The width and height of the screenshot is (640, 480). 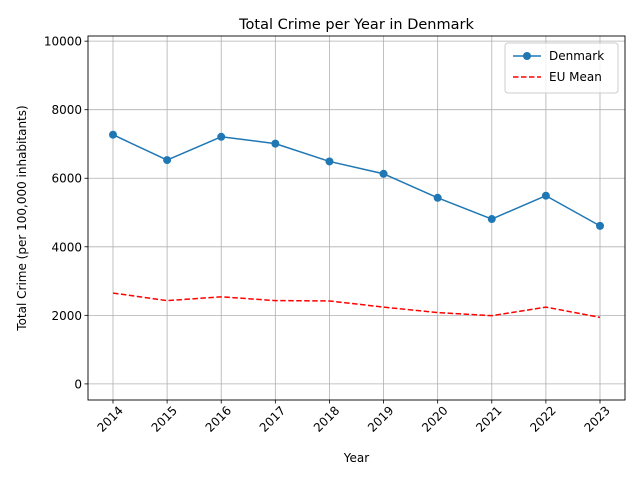 What do you see at coordinates (66, 110) in the screenshot?
I see `y-tick-label: 8000` at bounding box center [66, 110].